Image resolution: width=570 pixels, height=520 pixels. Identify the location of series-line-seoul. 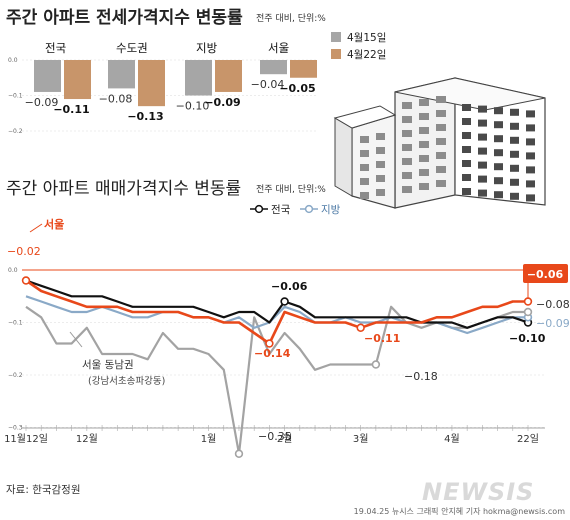
(276, 312).